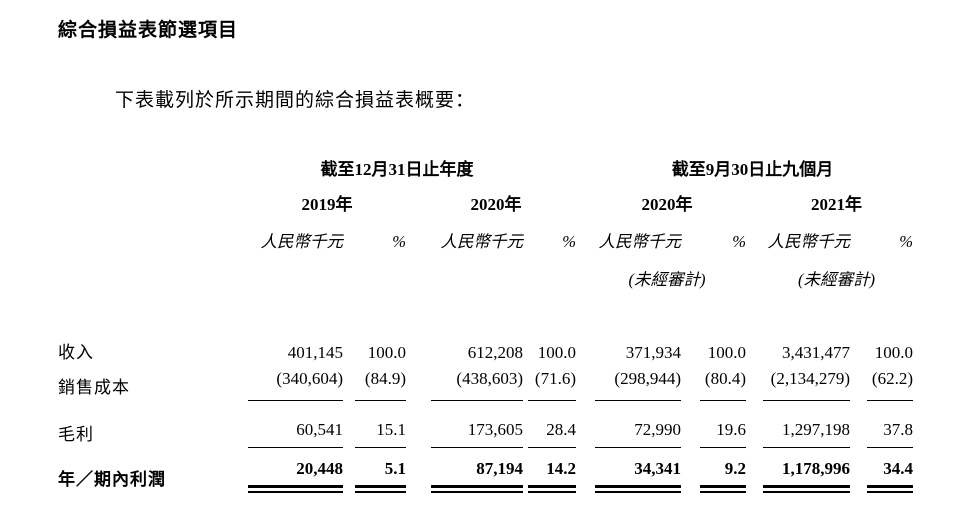  What do you see at coordinates (667, 279) in the screenshot?
I see `unaudited-note-2020: (未經審計)` at bounding box center [667, 279].